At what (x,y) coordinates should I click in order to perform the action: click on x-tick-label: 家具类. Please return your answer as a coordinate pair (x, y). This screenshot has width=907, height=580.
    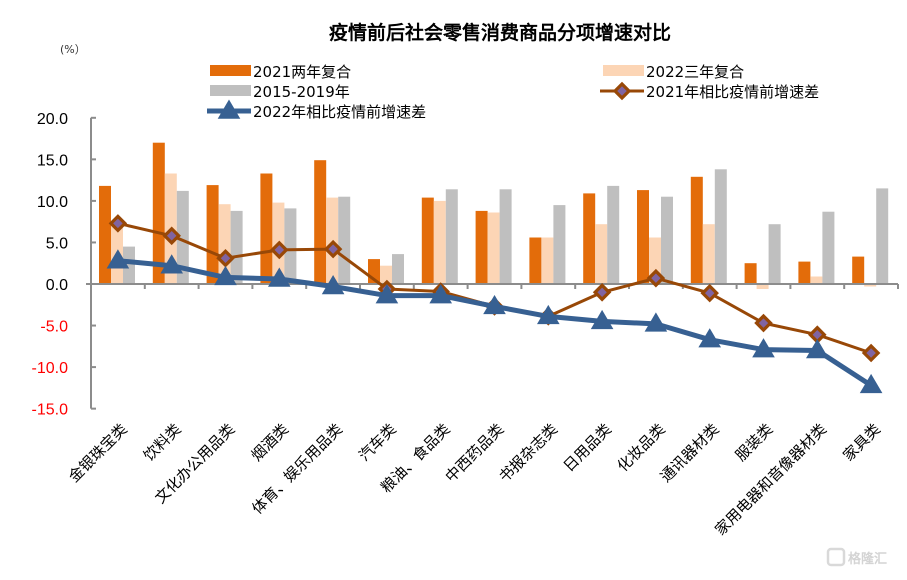
    Looking at the image, I should click on (861, 442).